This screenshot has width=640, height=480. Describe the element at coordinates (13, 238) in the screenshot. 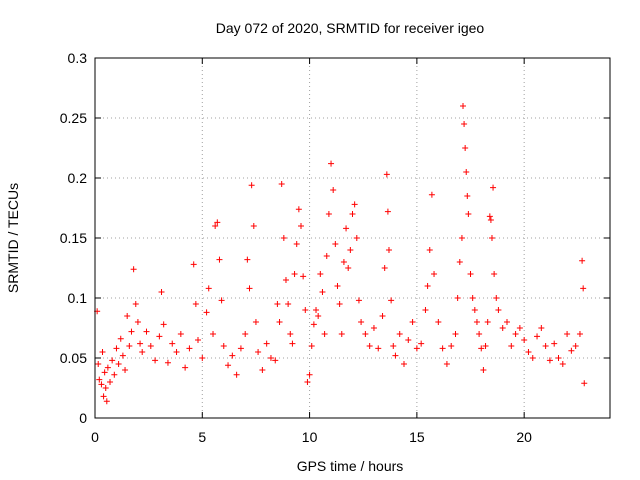

I see `y-axis-label: SRMTID / TECUs` at that location.